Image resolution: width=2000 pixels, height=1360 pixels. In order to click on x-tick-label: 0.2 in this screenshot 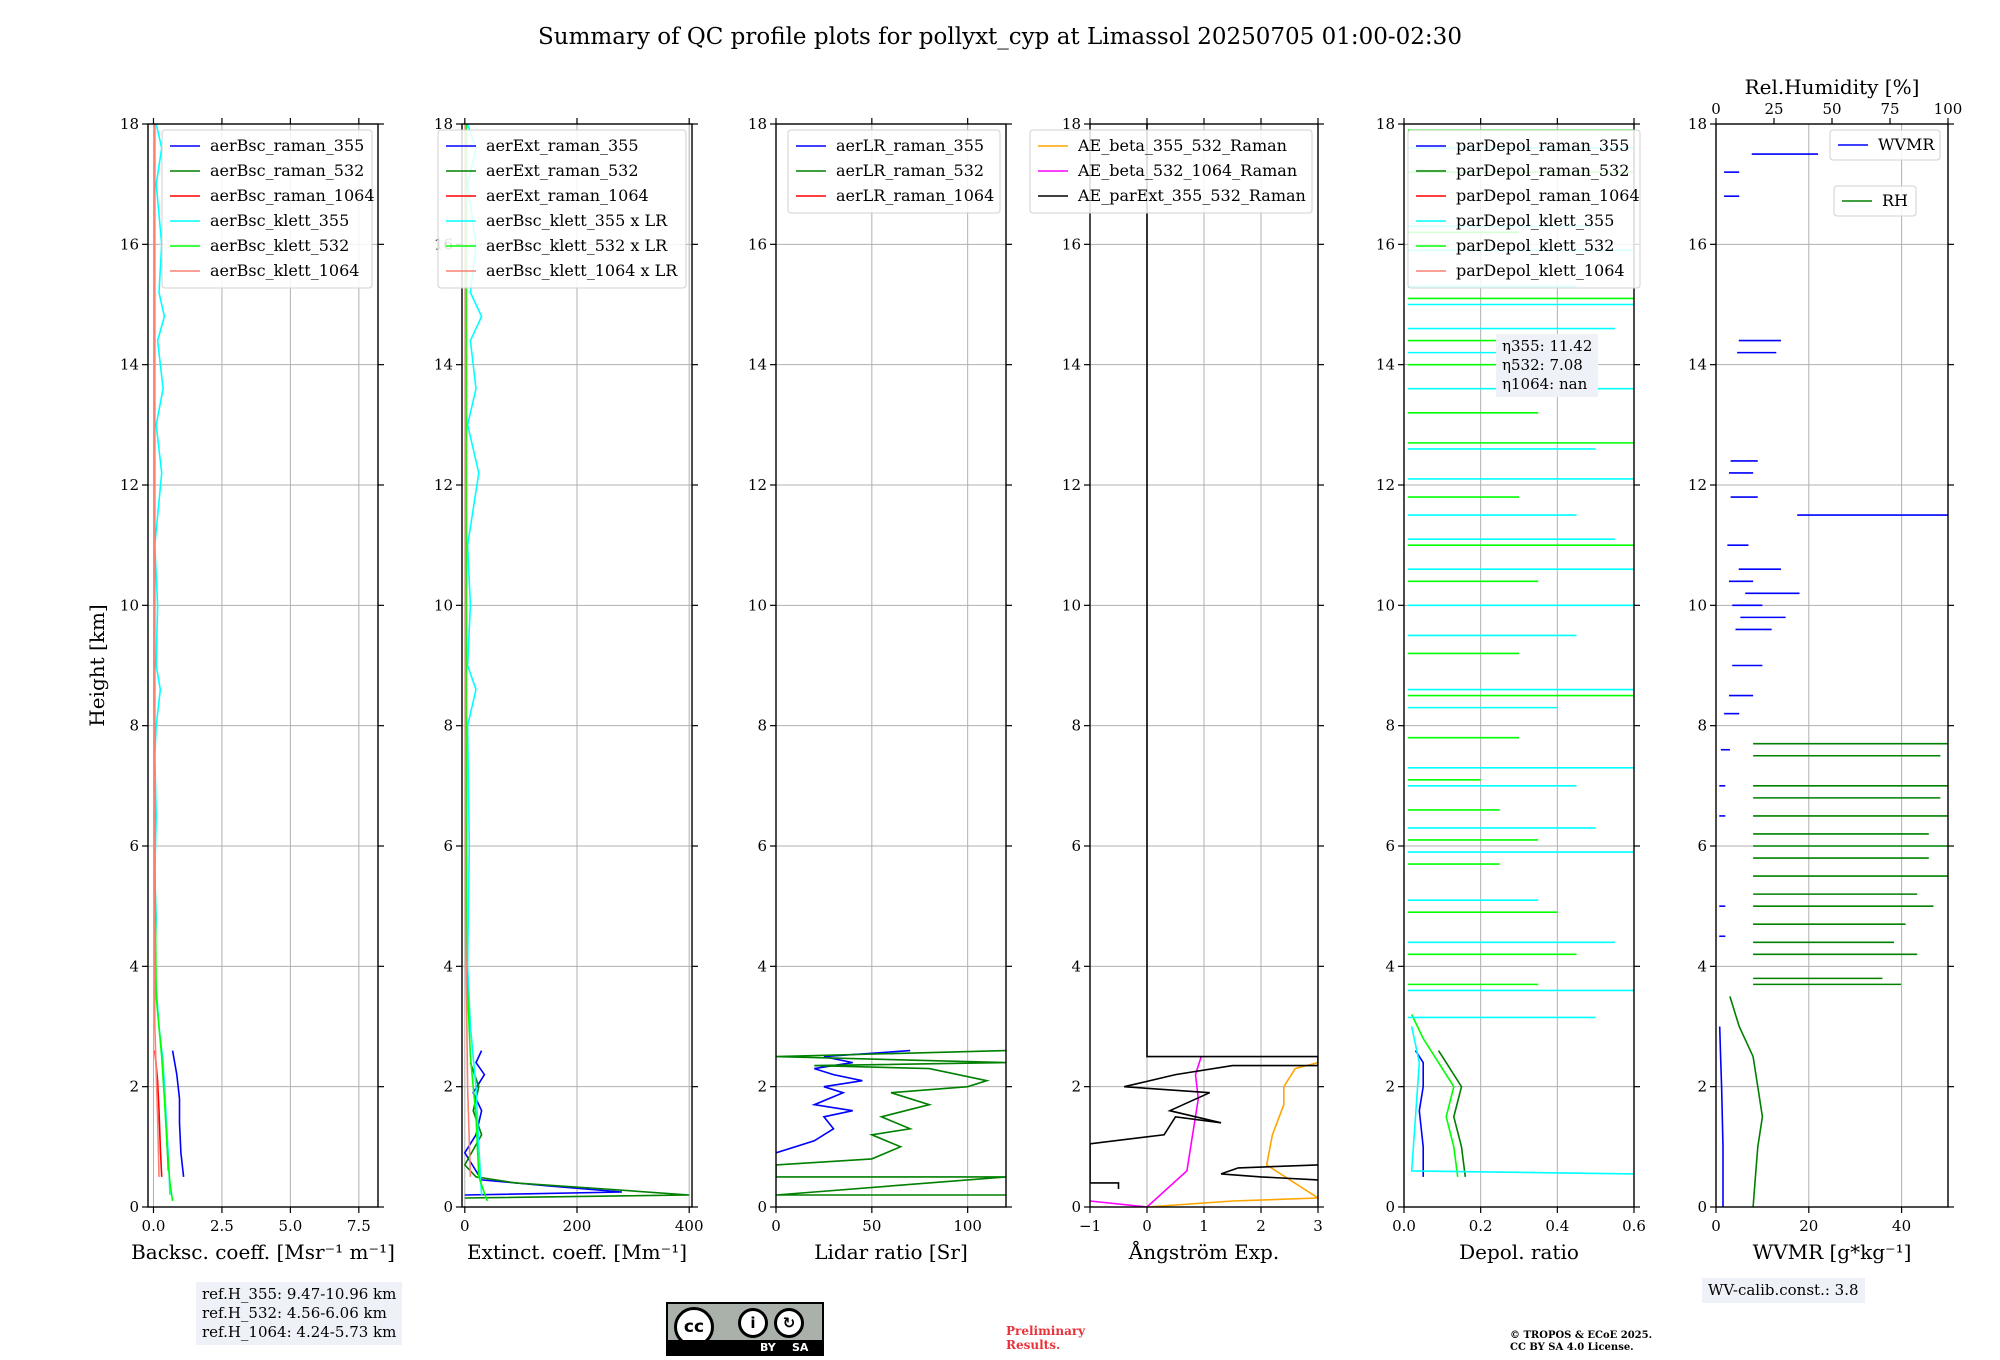, I will do `click(1481, 1226)`.